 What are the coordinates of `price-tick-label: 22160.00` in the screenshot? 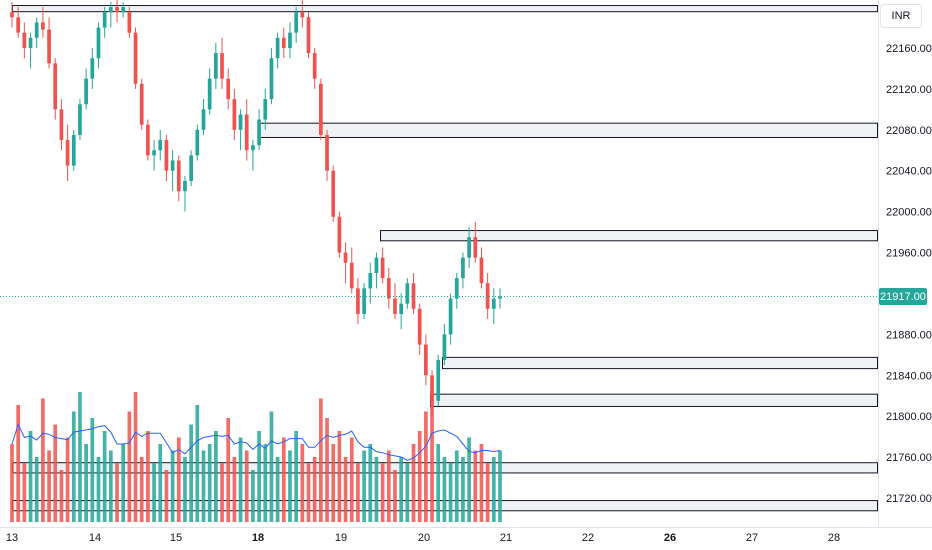 It's located at (909, 49).